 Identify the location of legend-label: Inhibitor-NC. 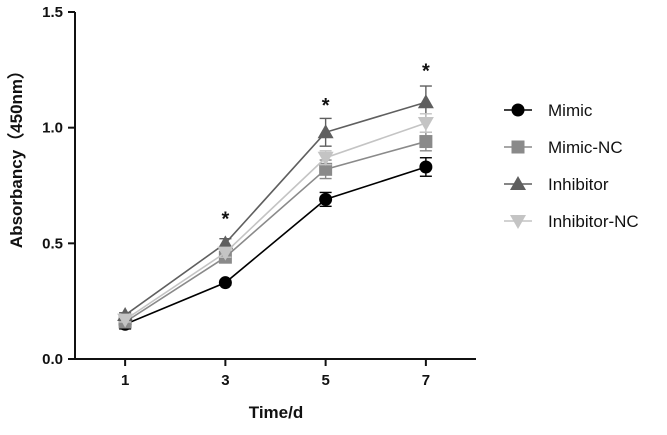
(593, 221).